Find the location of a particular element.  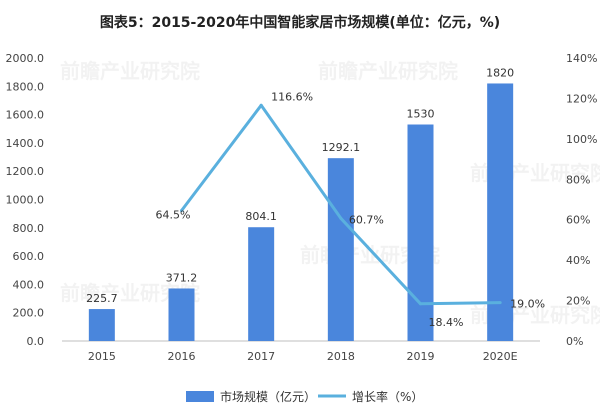

bar-2018 is located at coordinates (340, 249).